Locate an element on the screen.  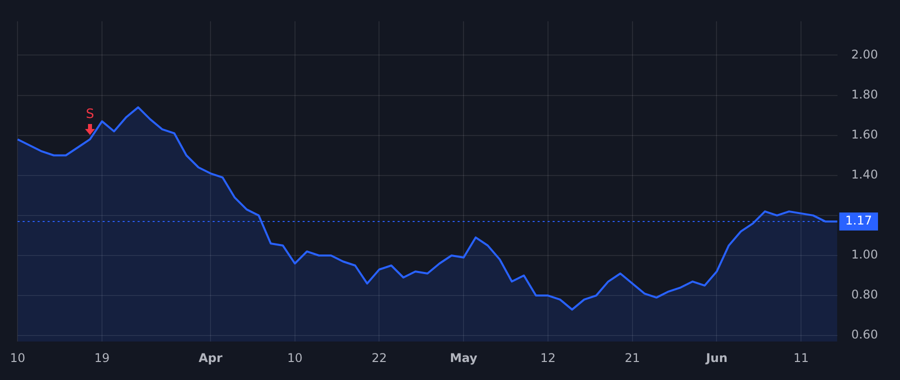
y-tick-label: 1.80 is located at coordinates (864, 94).